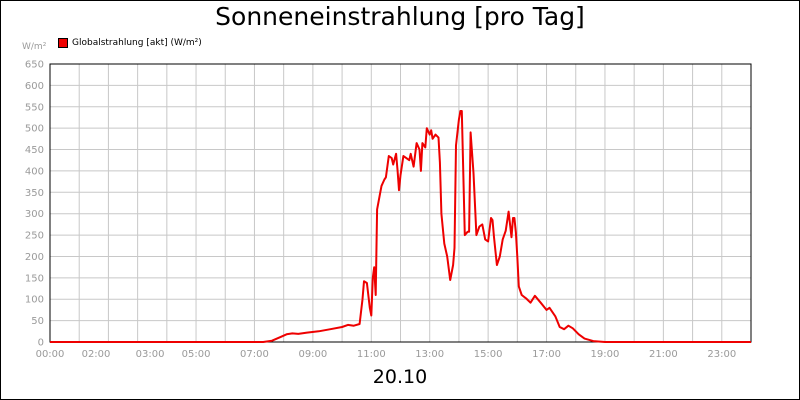 Image resolution: width=800 pixels, height=400 pixels. What do you see at coordinates (34, 204) in the screenshot?
I see `y-tick-labels: 0 50 100 150 200 250 300 350 400 450 500 550 600 650` at bounding box center [34, 204].